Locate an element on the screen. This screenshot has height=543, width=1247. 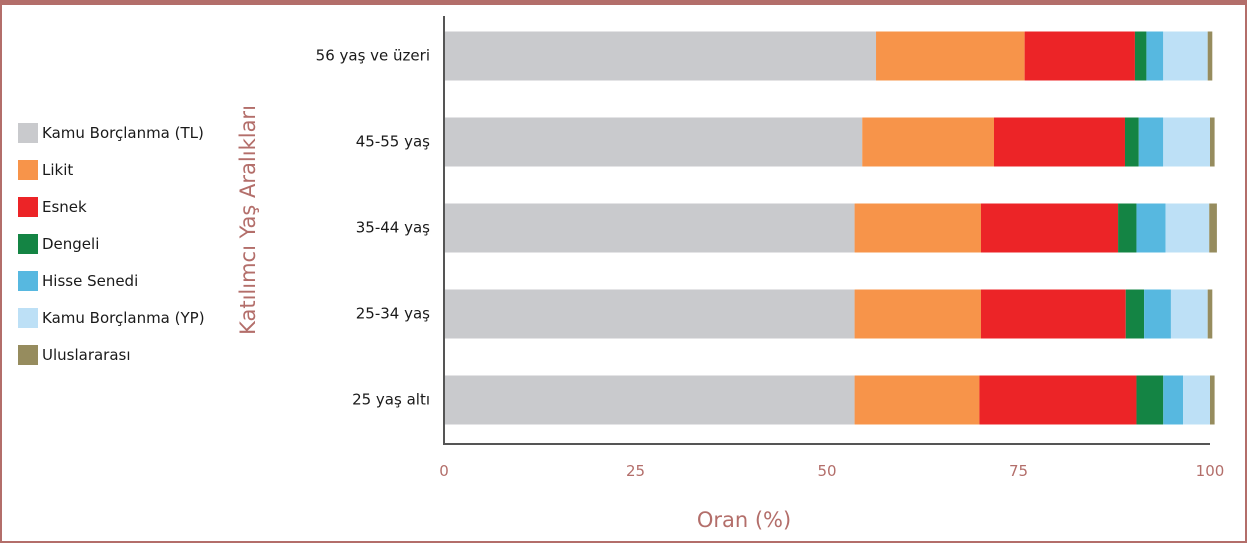
legend-label: Kamu Borçlanma (YP) is located at coordinates (123, 318).